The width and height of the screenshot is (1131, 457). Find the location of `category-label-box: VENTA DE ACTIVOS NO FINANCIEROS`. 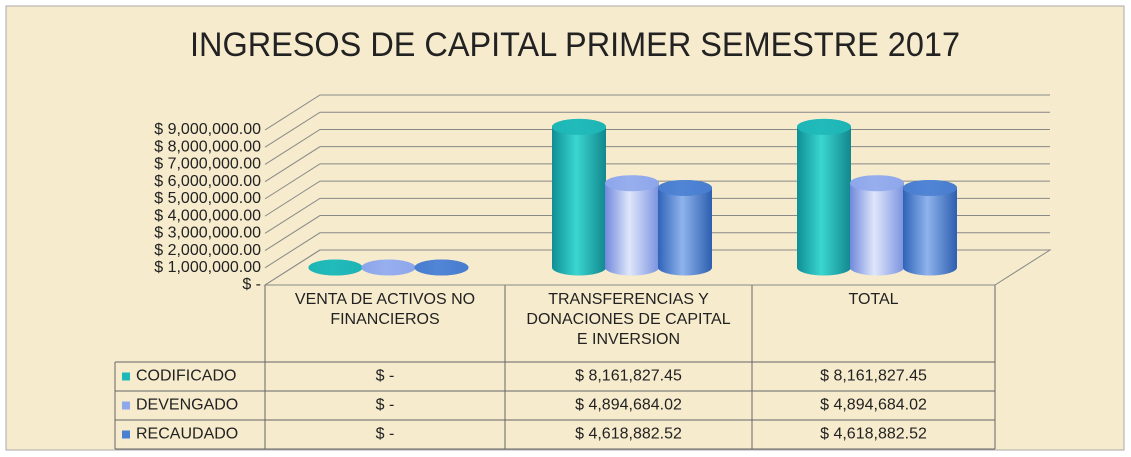

category-label-box: VENTA DE ACTIVOS NO FINANCIEROS is located at coordinates (385, 309).